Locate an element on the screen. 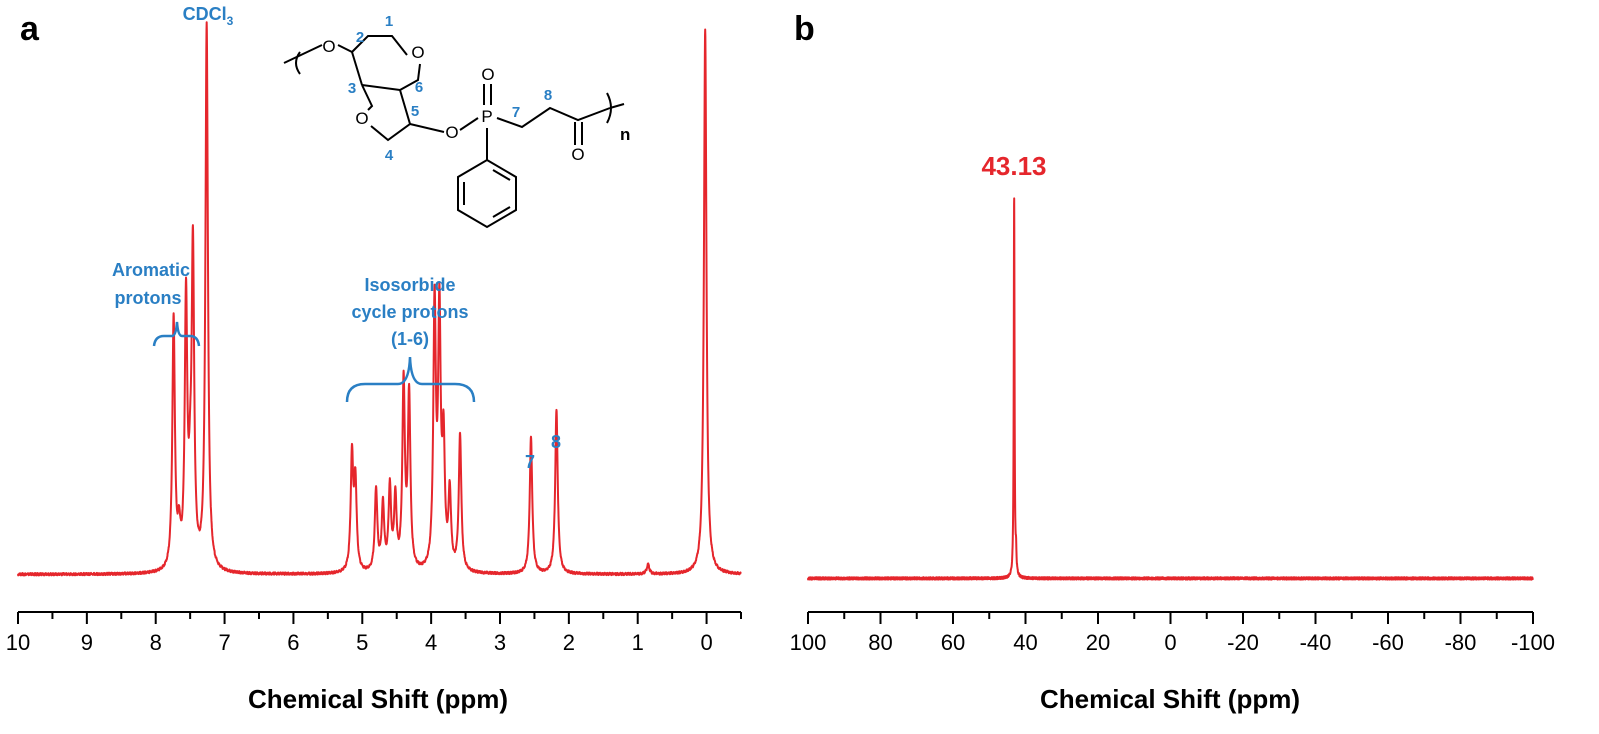 The height and width of the screenshot is (734, 1599). tick-label-a: 10 is located at coordinates (18, 642).